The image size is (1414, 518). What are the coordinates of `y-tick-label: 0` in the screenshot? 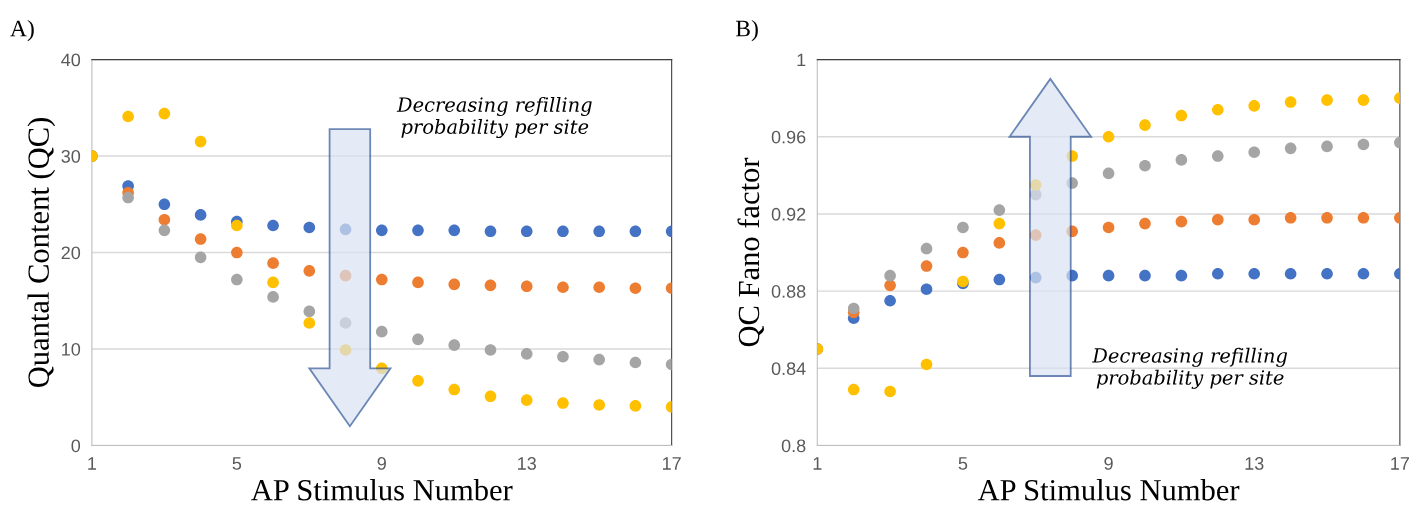 It's located at (76, 446).